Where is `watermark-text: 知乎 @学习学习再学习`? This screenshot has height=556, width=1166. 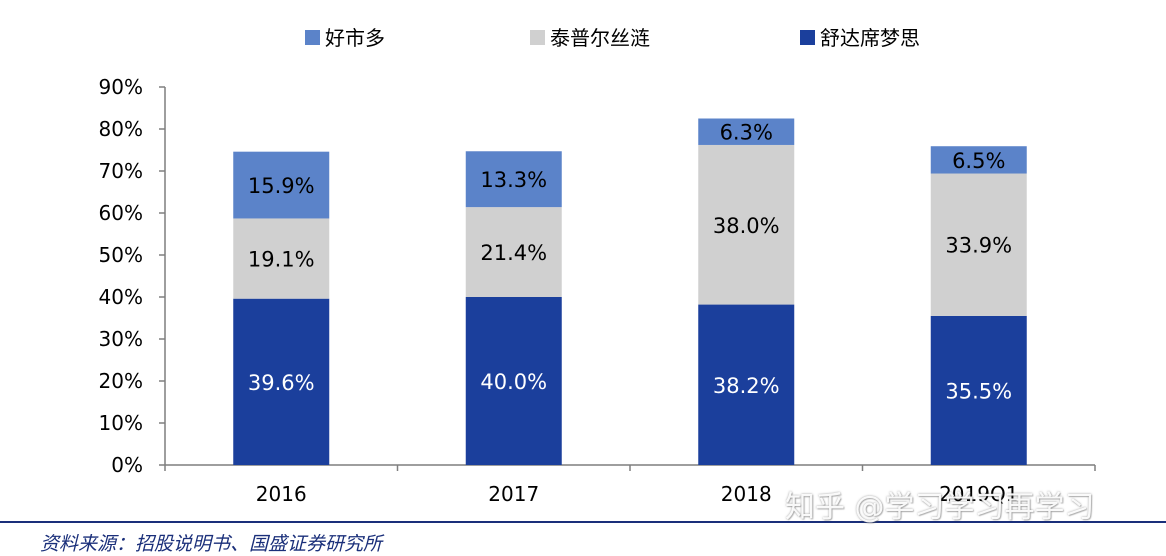 watermark-text: 知乎 @学习学习再学习 is located at coordinates (940, 507).